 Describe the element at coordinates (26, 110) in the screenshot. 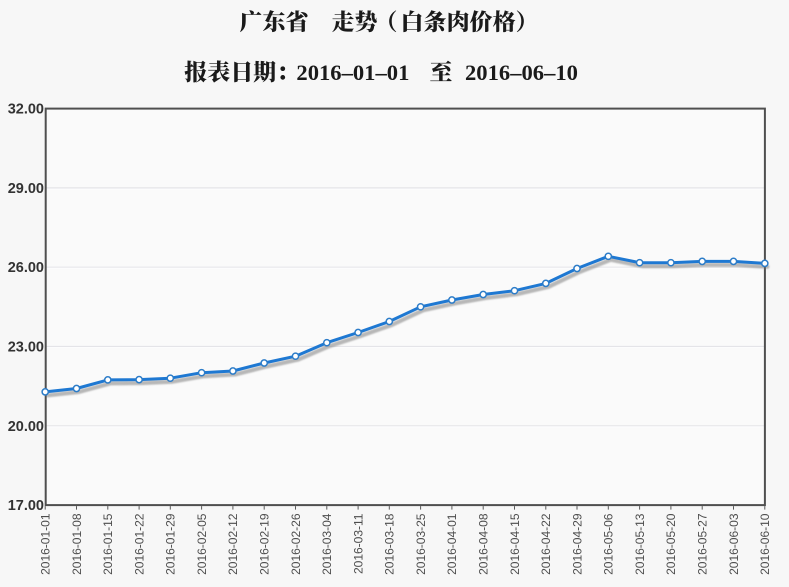

I see `svg-text: 32.00` at that location.